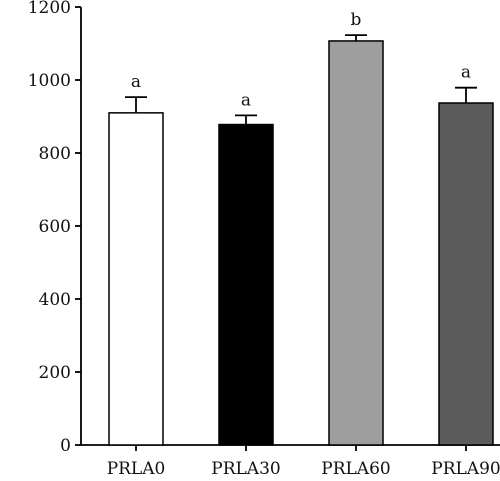  I want to click on bar-prla30, so click(246, 284).